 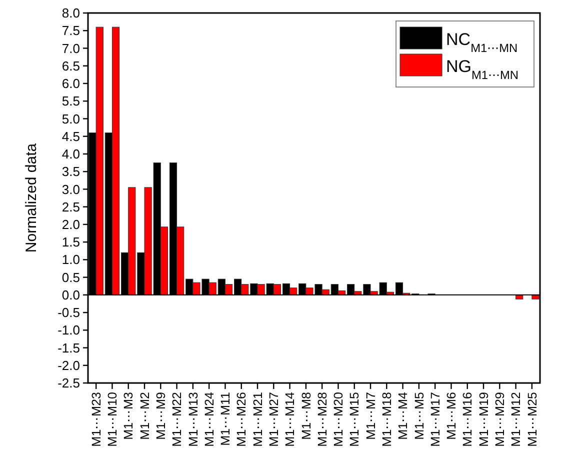 I want to click on y-tick-label: -2.0, so click(x=69, y=365).